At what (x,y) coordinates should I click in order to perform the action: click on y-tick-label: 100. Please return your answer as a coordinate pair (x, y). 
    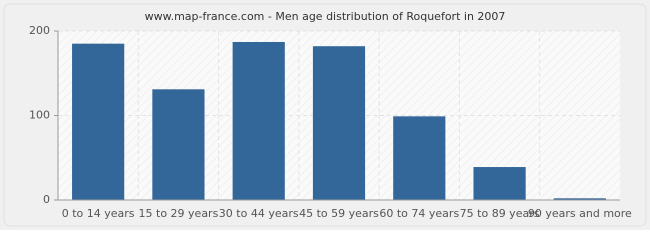
    Looking at the image, I should click on (39, 115).